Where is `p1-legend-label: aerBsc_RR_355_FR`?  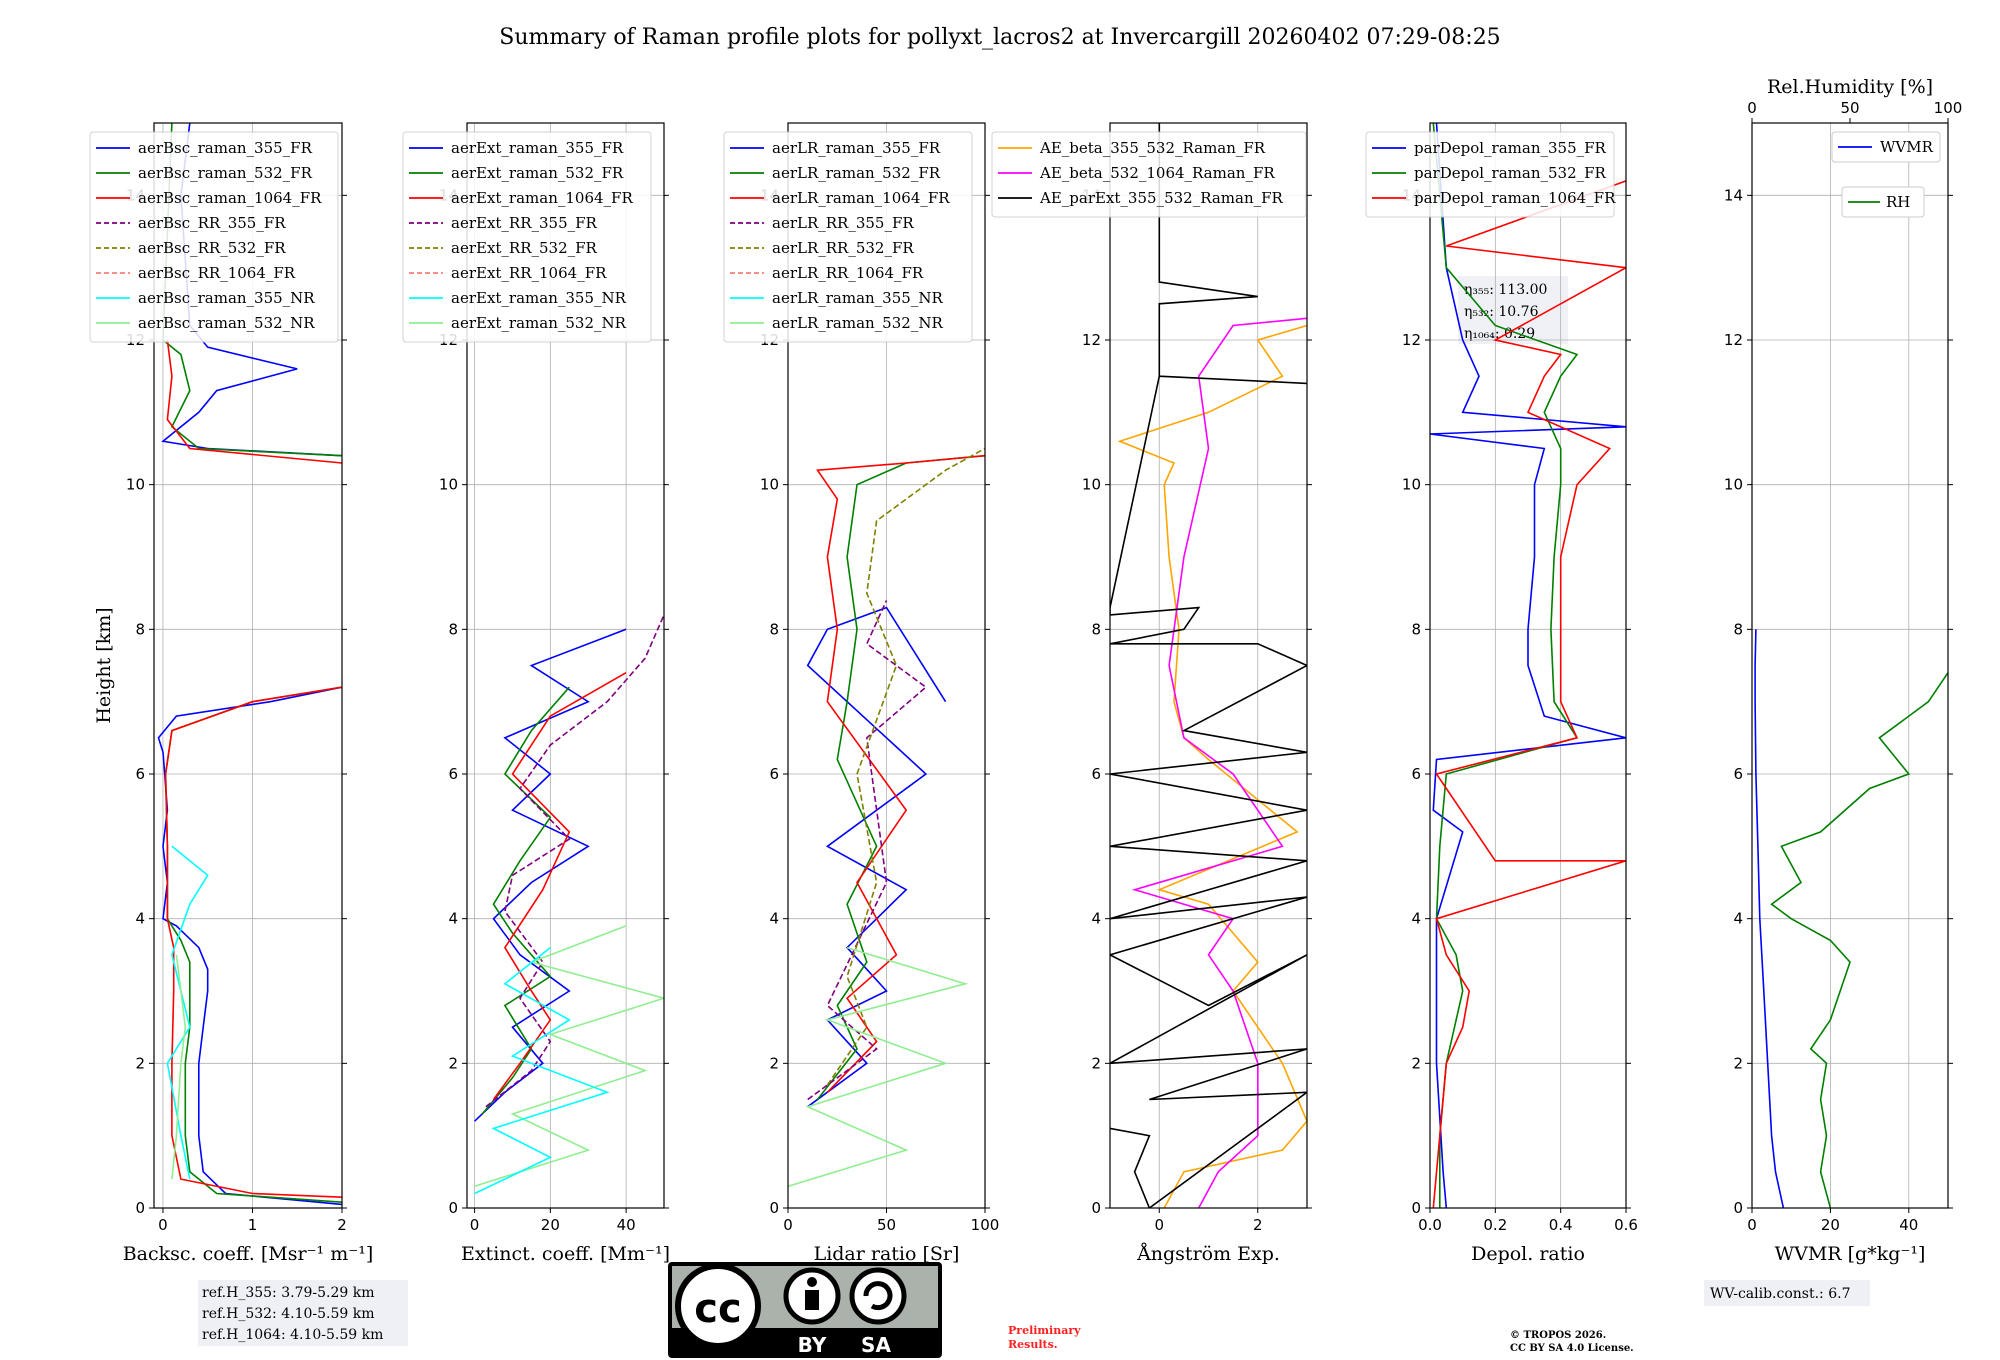
p1-legend-label: aerBsc_RR_355_FR is located at coordinates (212, 223).